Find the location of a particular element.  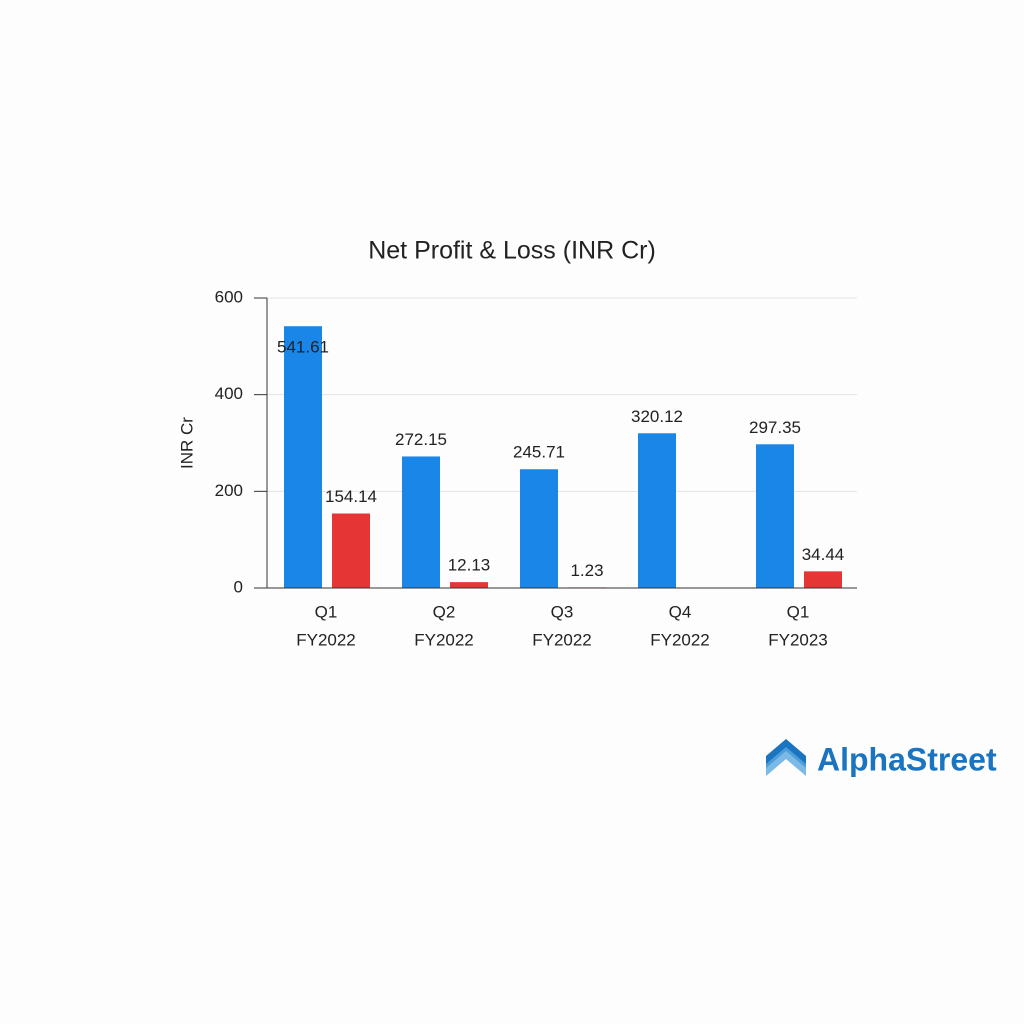

data-label: 297.35 is located at coordinates (775, 427).